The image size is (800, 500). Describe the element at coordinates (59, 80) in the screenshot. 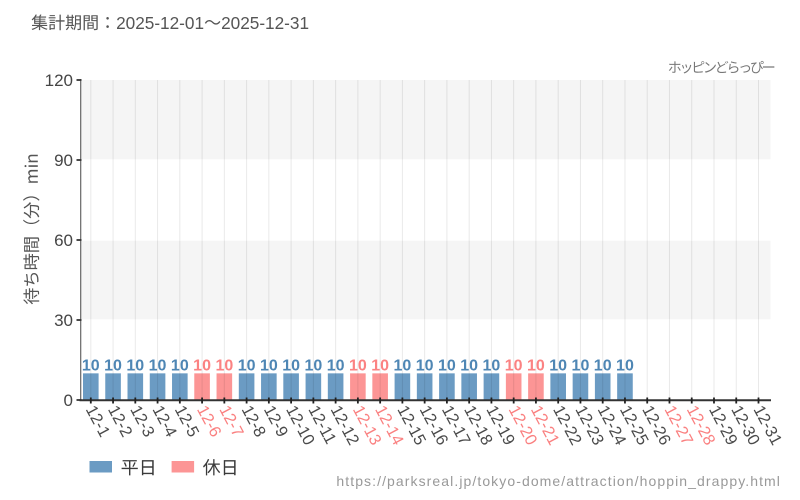

I see `svg-text: 120` at that location.